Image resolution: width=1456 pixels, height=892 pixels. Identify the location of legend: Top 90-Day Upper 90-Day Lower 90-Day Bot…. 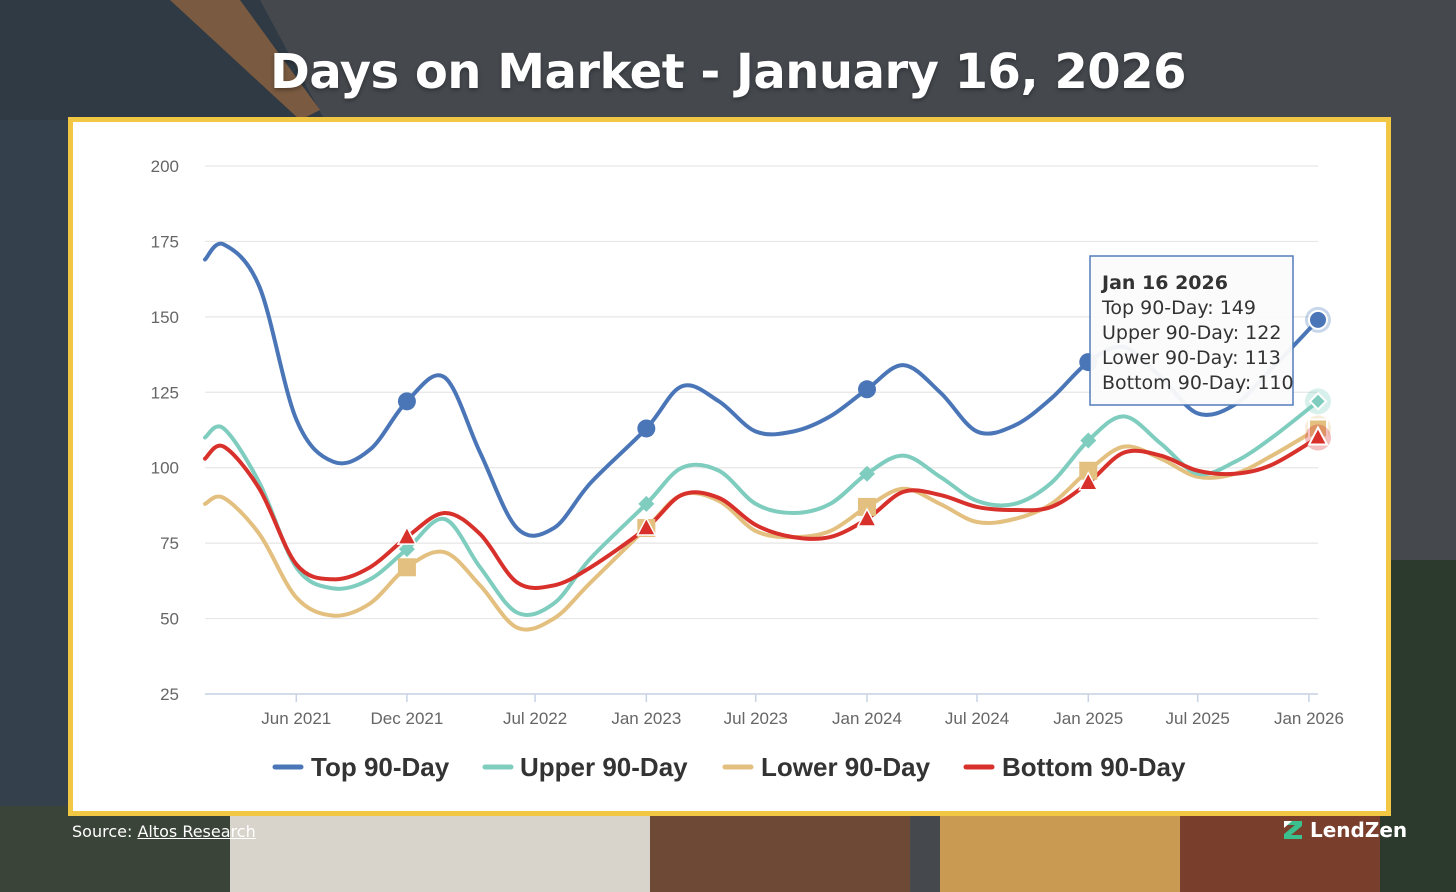
(729, 767).